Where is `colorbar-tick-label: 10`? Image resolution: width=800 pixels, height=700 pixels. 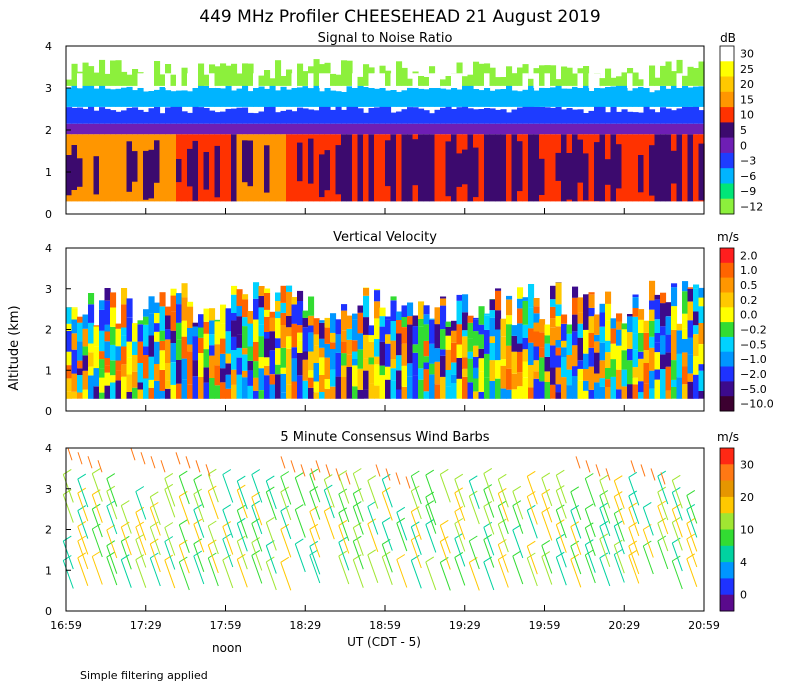
colorbar-tick-label: 10 is located at coordinates (747, 115).